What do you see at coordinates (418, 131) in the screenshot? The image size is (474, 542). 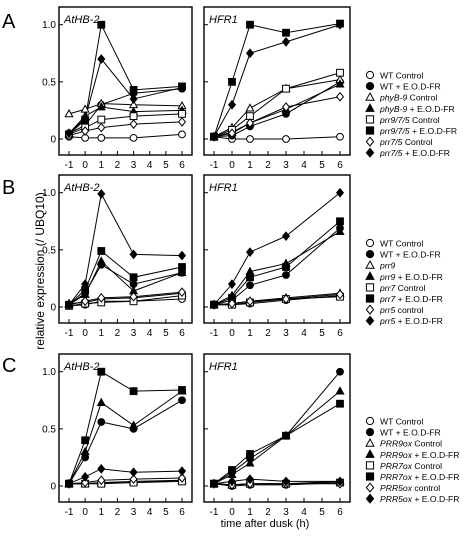 I see `legend-label: prr9/7/5 + E.O.D-FR` at bounding box center [418, 131].